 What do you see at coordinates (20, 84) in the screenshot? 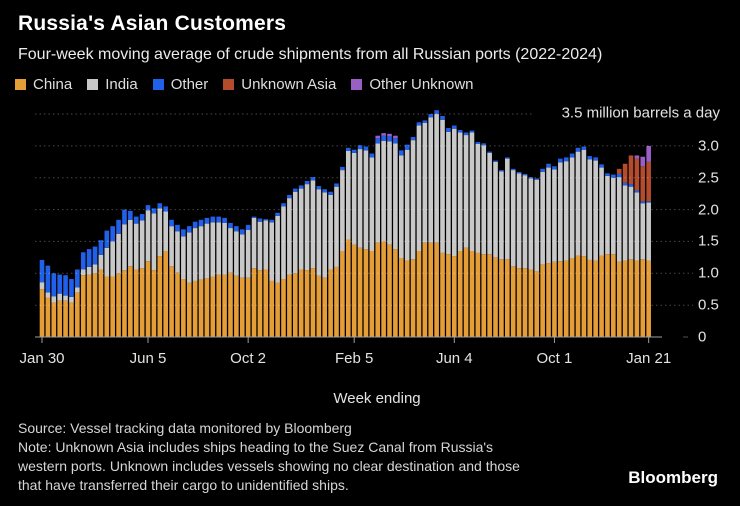
I see `china-color-swatch` at bounding box center [20, 84].